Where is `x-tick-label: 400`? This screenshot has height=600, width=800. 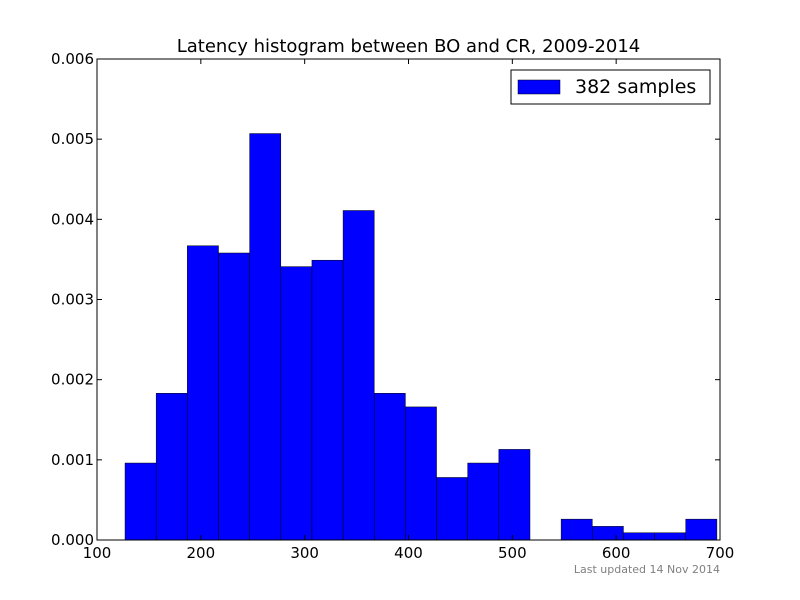
x-tick-label: 400 is located at coordinates (408, 553).